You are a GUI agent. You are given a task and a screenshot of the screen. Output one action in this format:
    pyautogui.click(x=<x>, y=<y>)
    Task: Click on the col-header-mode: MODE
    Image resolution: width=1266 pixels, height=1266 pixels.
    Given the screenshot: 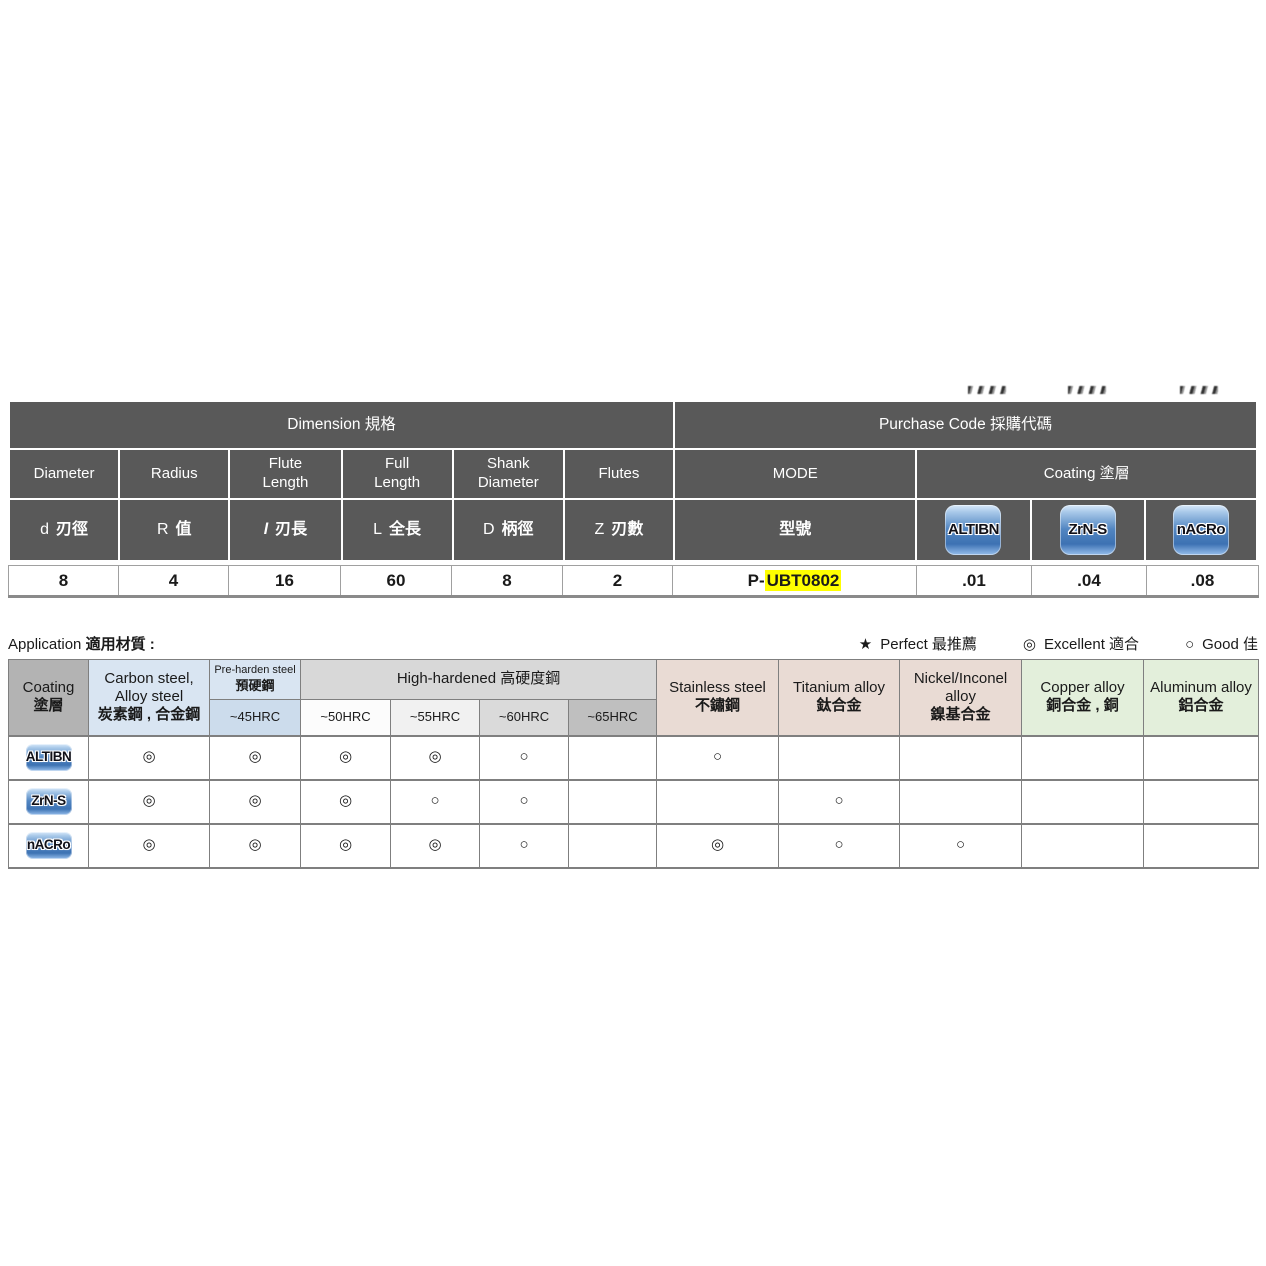 What is the action you would take?
    pyautogui.click(x=795, y=474)
    